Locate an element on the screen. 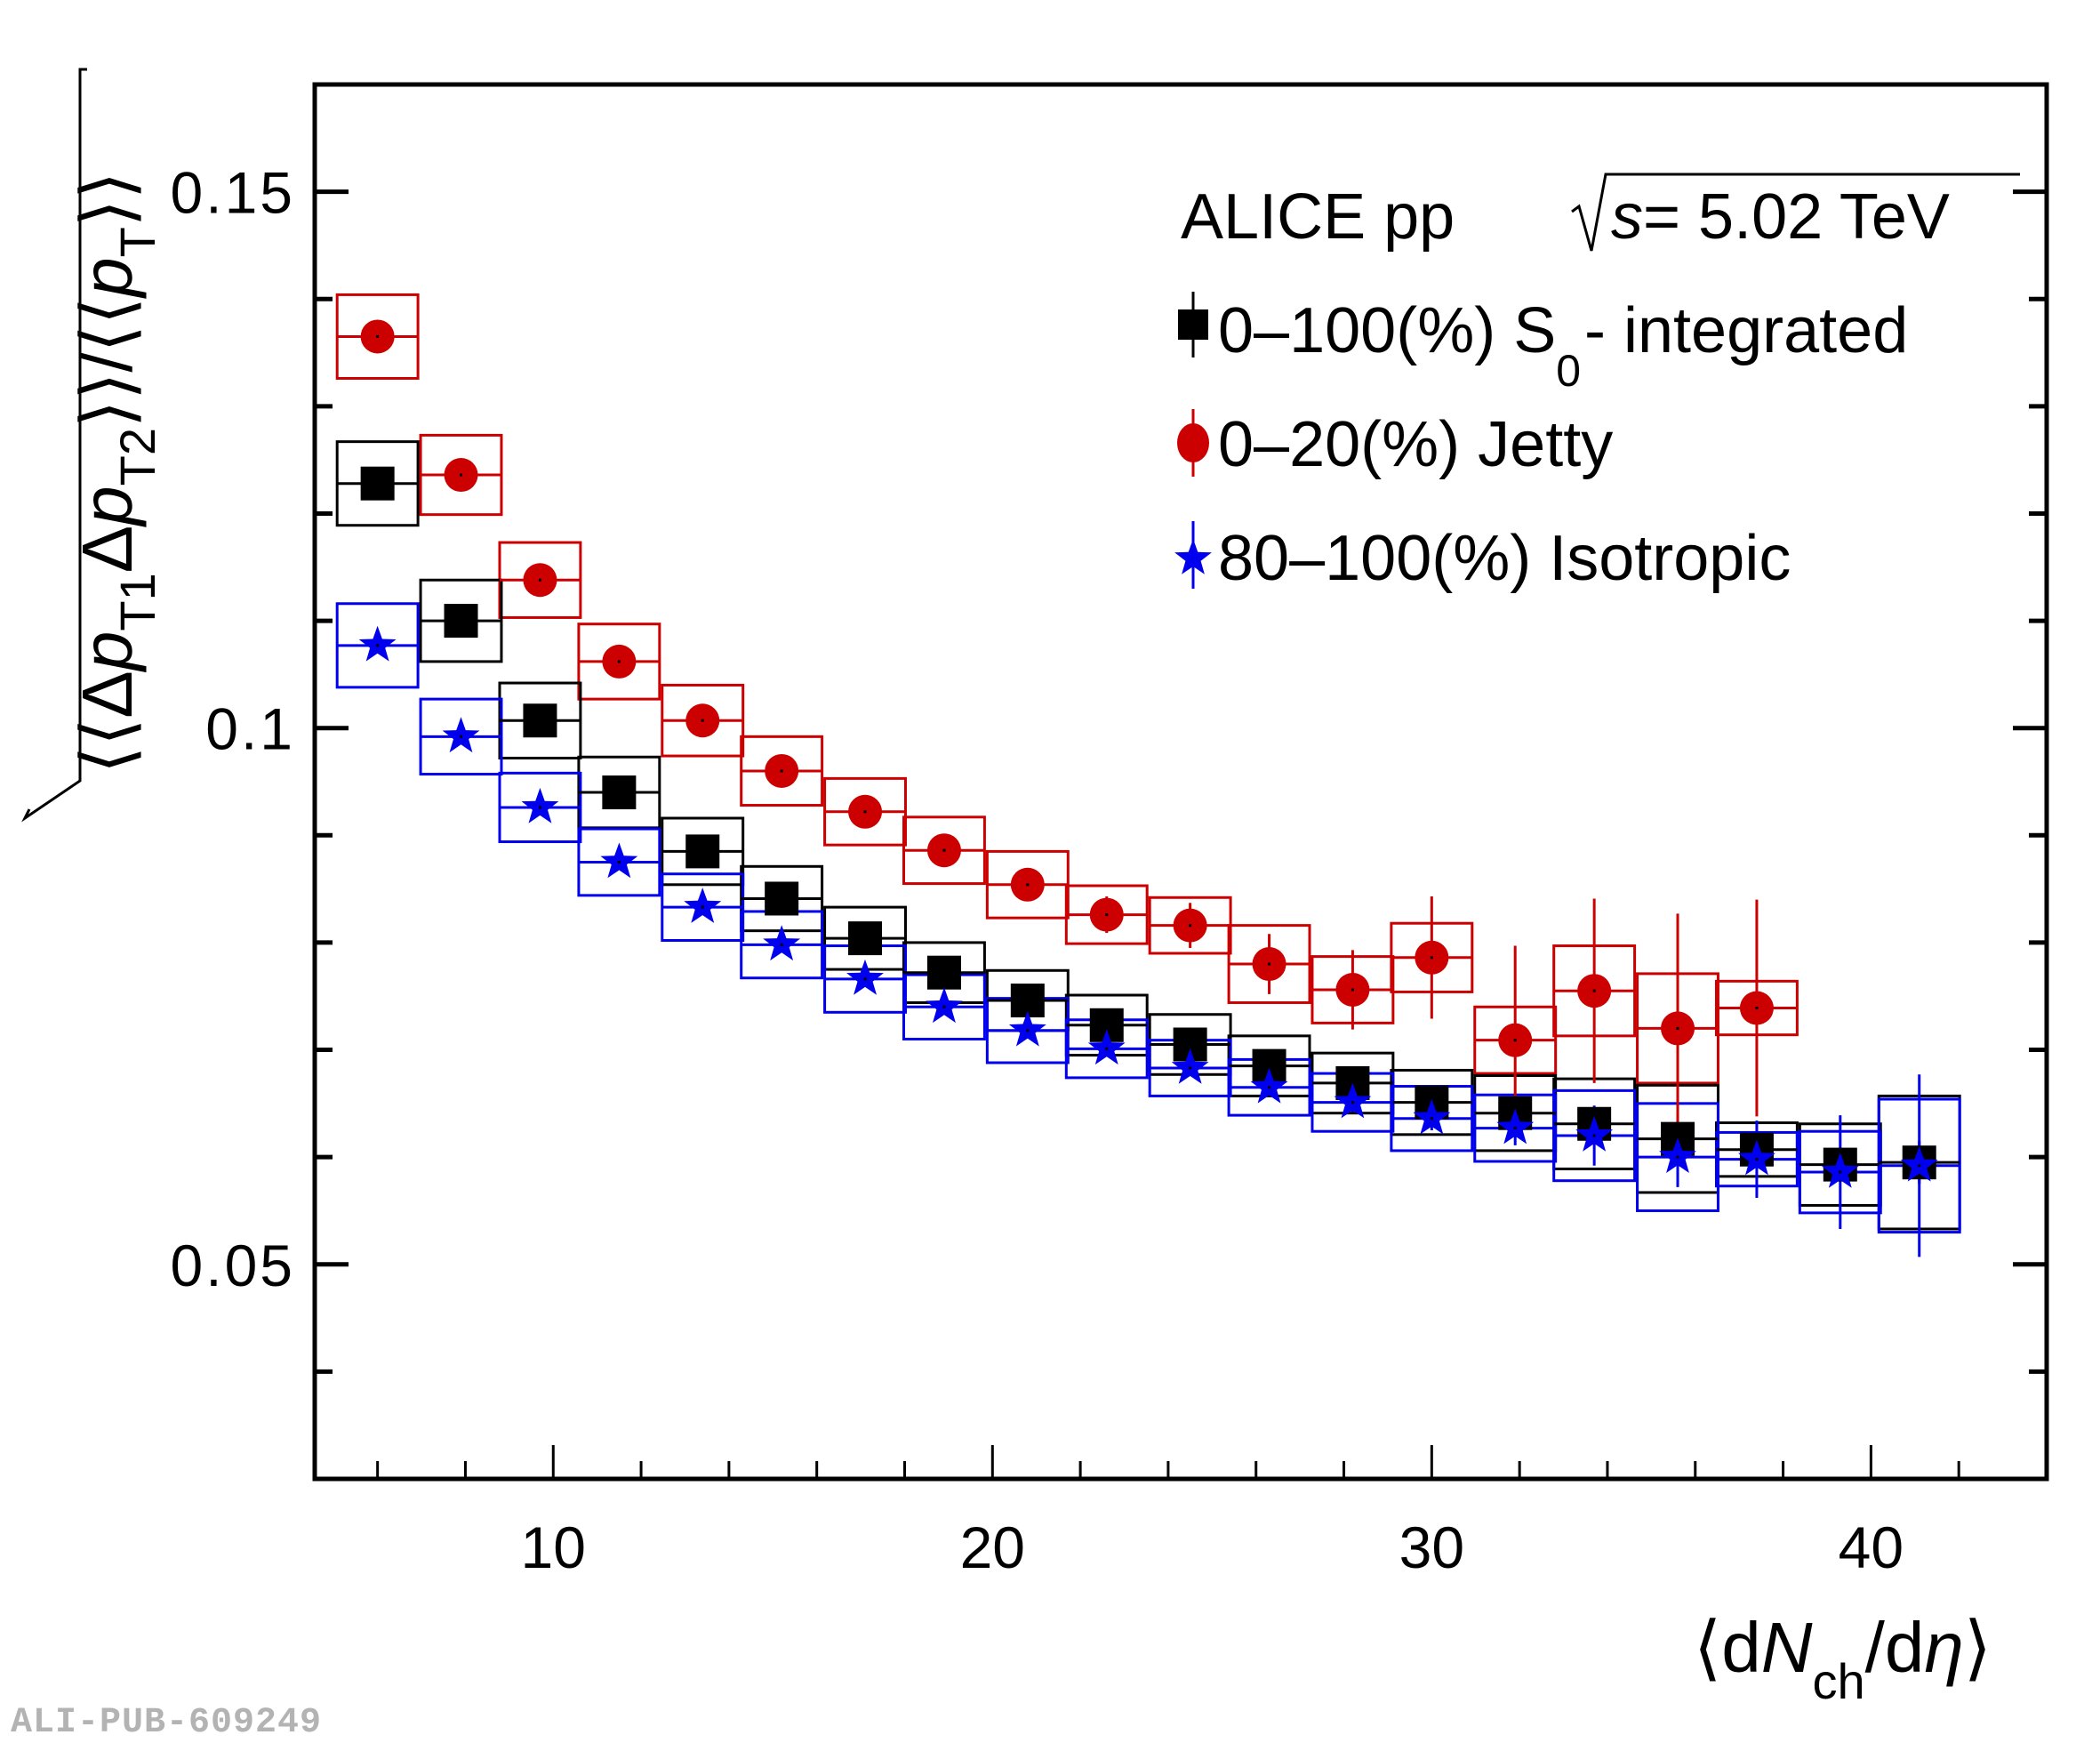  annotation-experiment: ALICE pp is located at coordinates (1318, 217).